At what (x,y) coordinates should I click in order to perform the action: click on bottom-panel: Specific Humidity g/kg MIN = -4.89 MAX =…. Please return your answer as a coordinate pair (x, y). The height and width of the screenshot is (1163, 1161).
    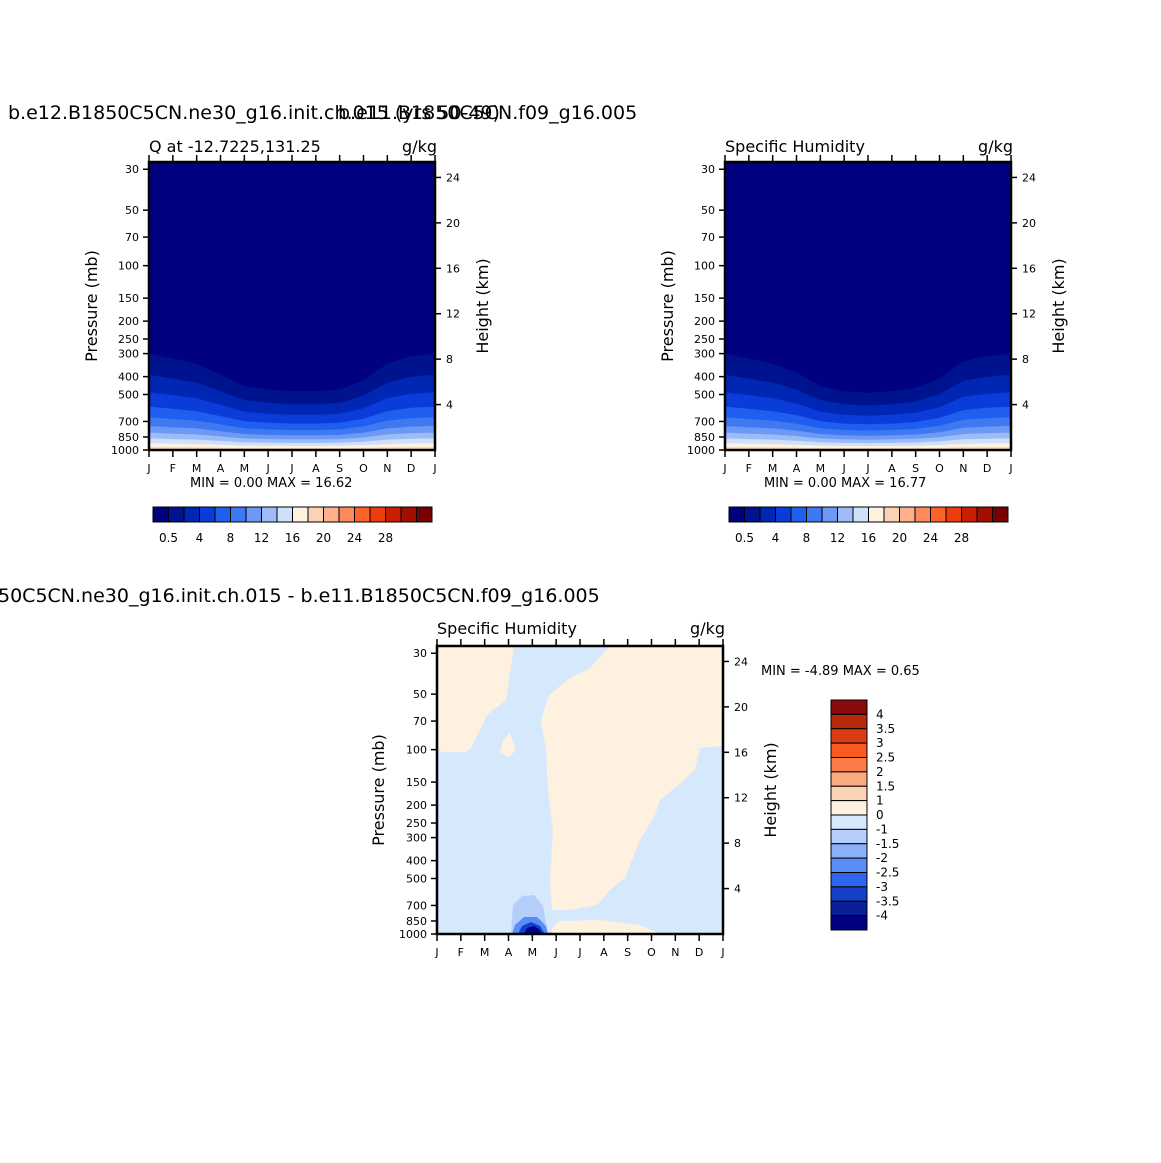
    Looking at the image, I should click on (677, 777).